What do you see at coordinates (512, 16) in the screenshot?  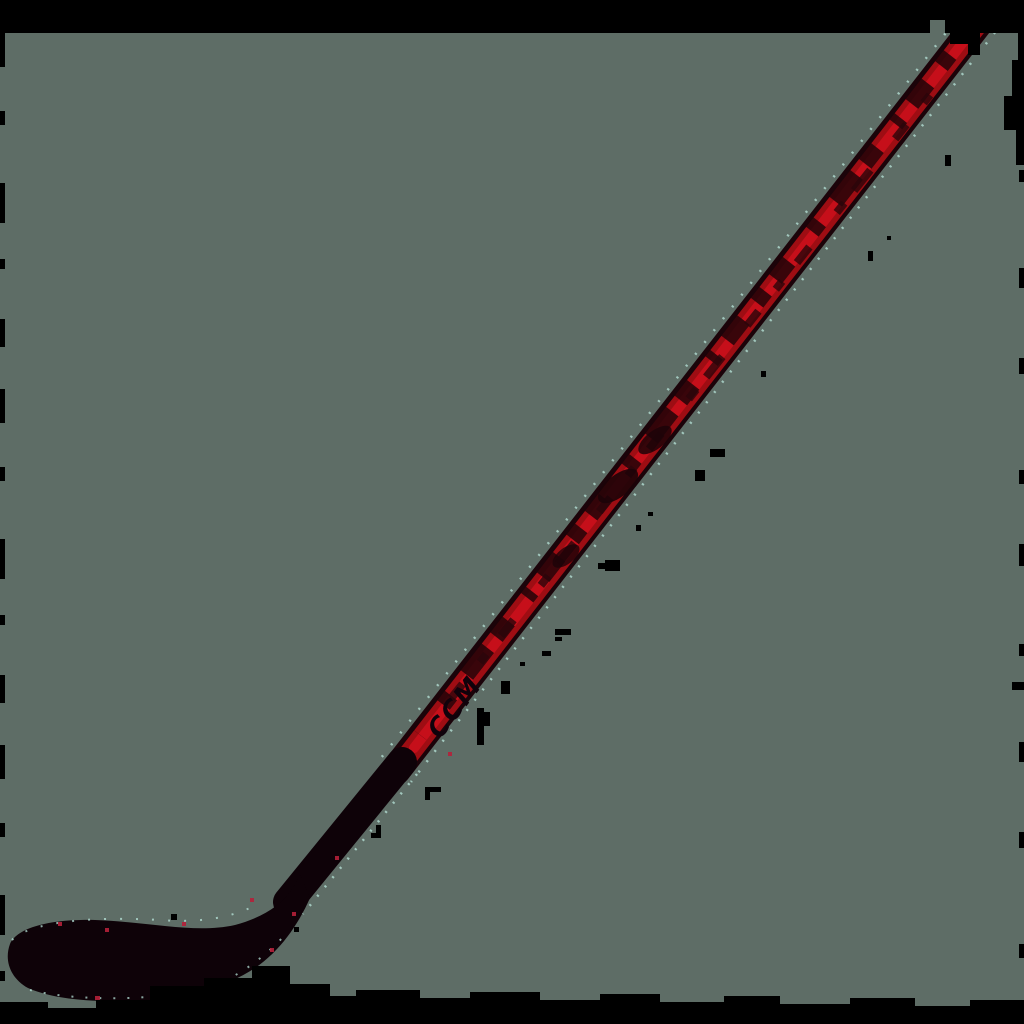 I see `top-border` at bounding box center [512, 16].